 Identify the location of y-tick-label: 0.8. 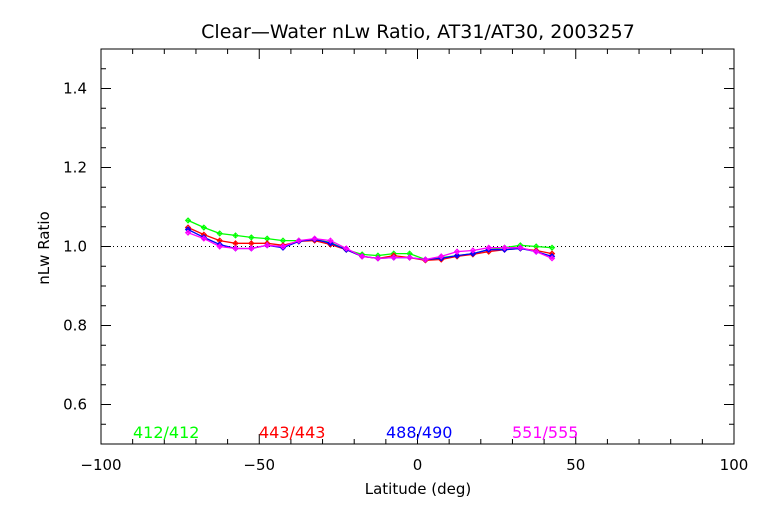
(75, 326).